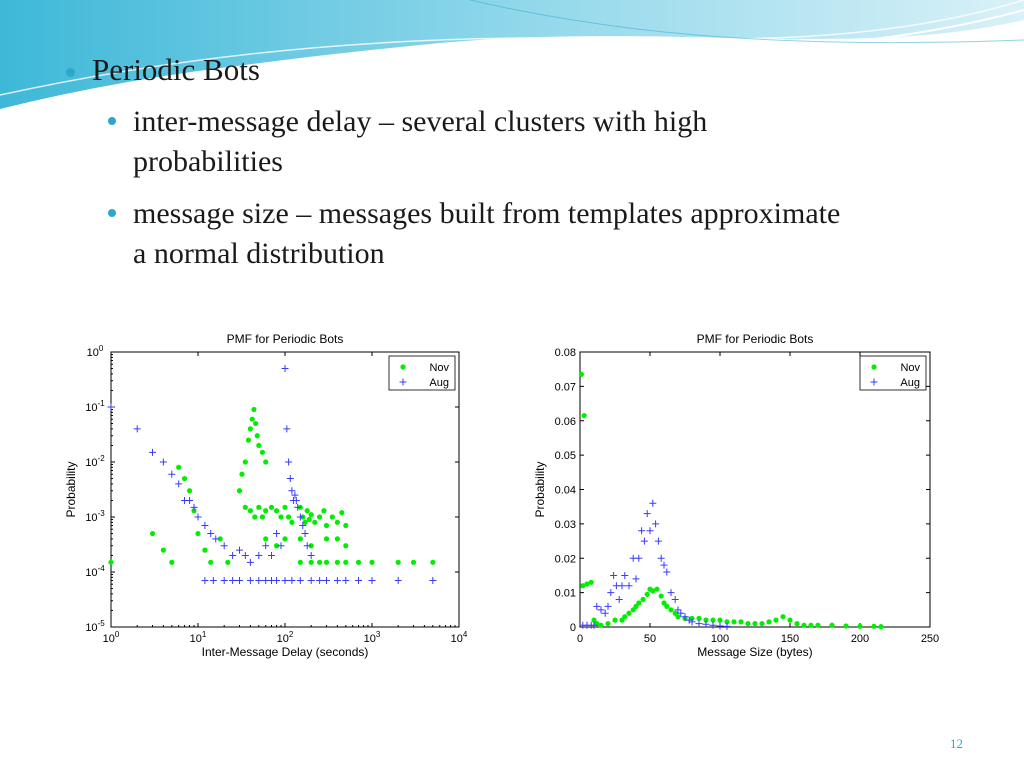 The image size is (1024, 768). What do you see at coordinates (565, 491) in the screenshot?
I see `y-tick-label: 0.04` at bounding box center [565, 491].